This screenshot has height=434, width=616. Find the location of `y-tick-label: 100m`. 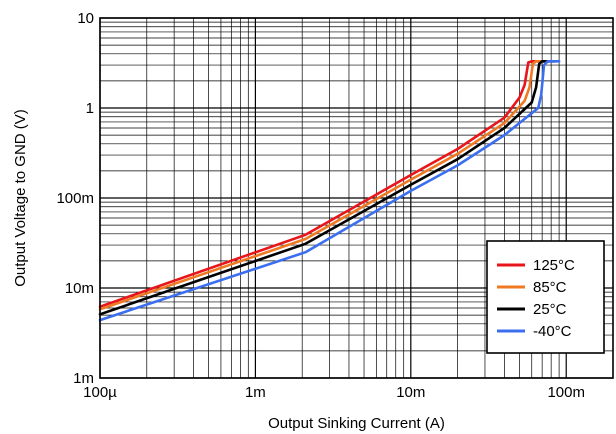

y-tick-label: 100m is located at coordinates (75, 198).